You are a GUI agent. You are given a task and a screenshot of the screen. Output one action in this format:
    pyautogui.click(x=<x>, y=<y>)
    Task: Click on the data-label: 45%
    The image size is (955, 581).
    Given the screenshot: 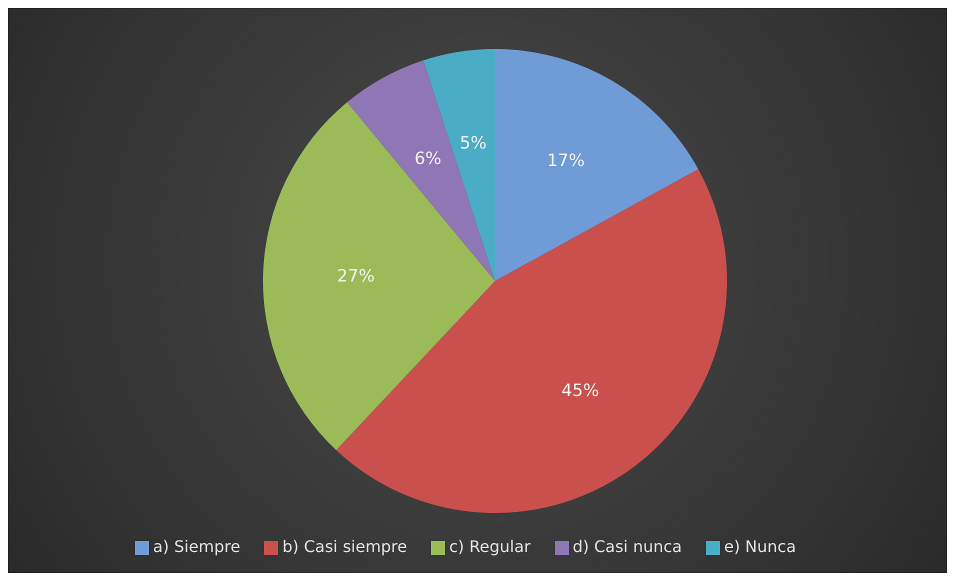 What is the action you would take?
    pyautogui.click(x=580, y=390)
    